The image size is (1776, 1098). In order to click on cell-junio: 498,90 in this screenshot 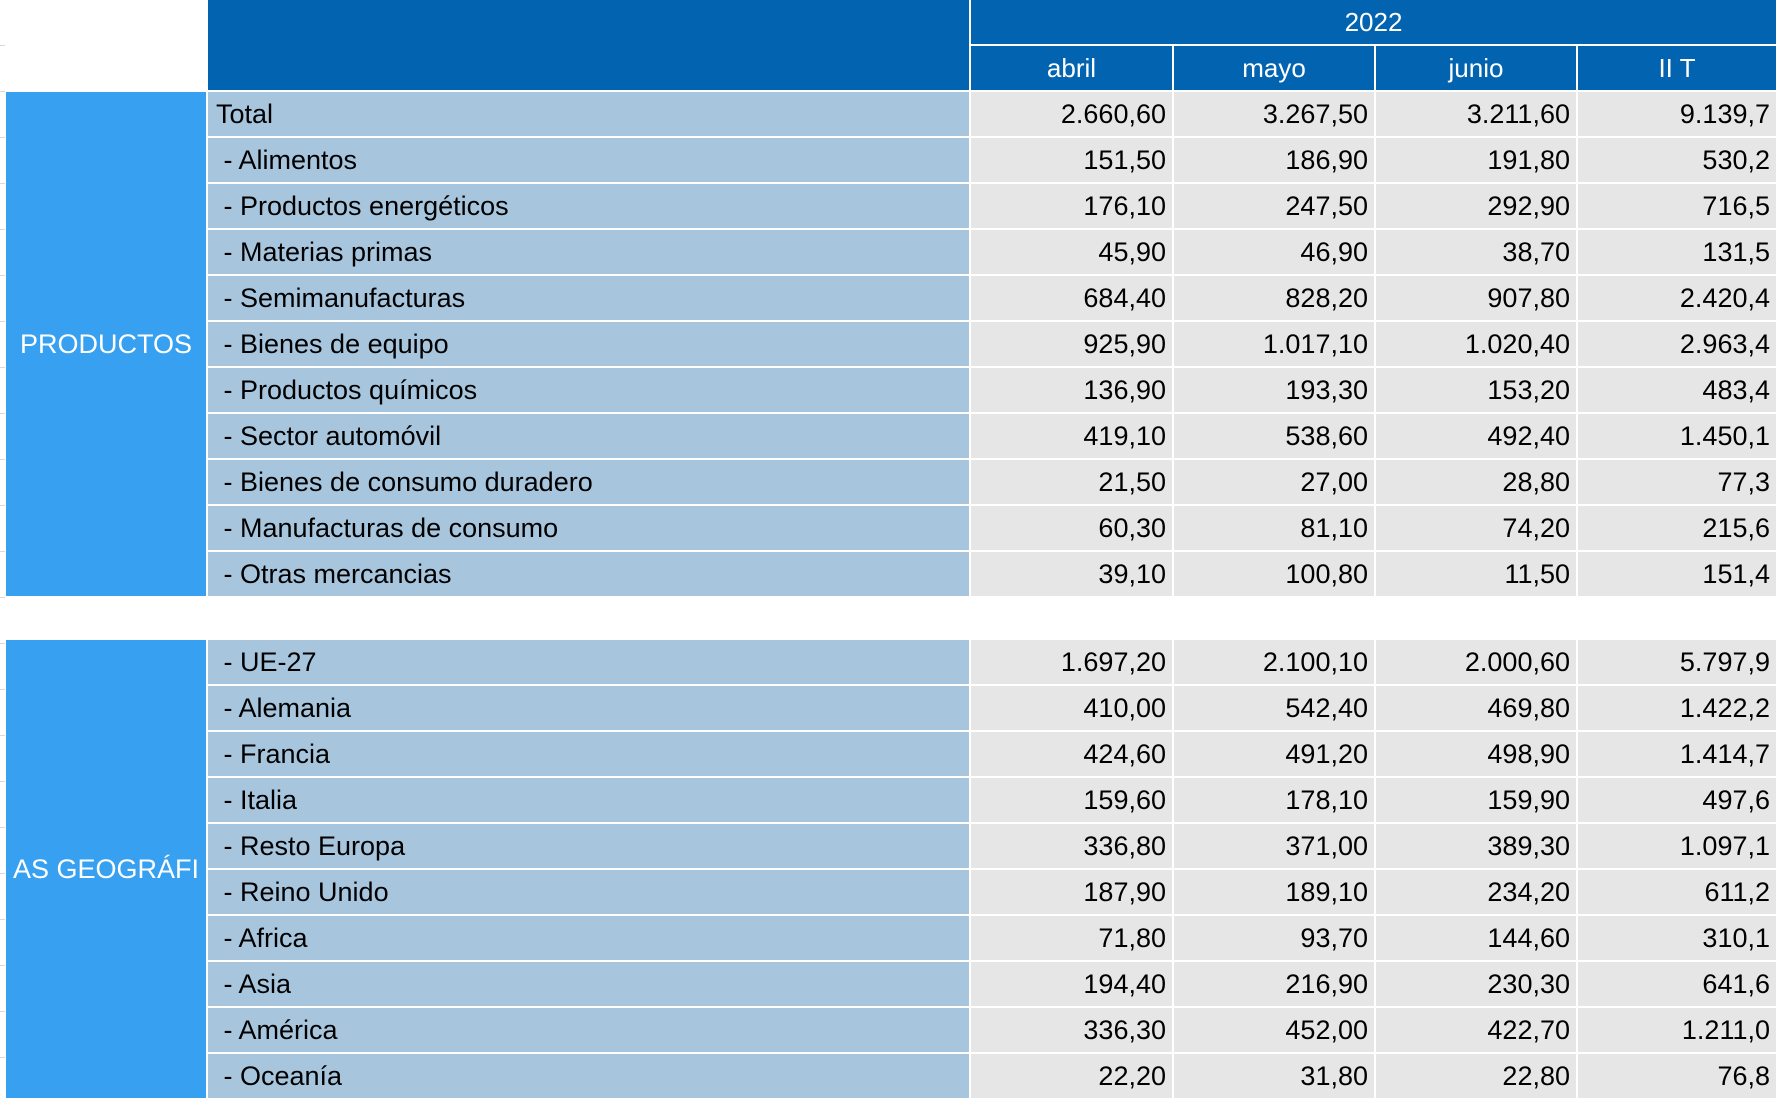, I will do `click(1476, 754)`.